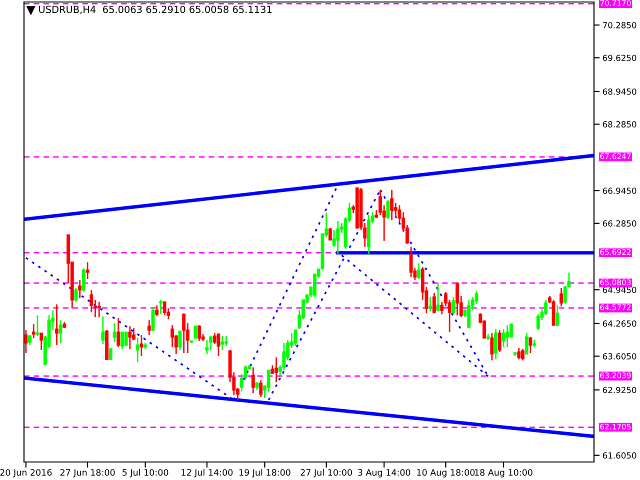 The height and width of the screenshot is (480, 640). I want to click on y-tick-label: 66.9450, so click(619, 191).